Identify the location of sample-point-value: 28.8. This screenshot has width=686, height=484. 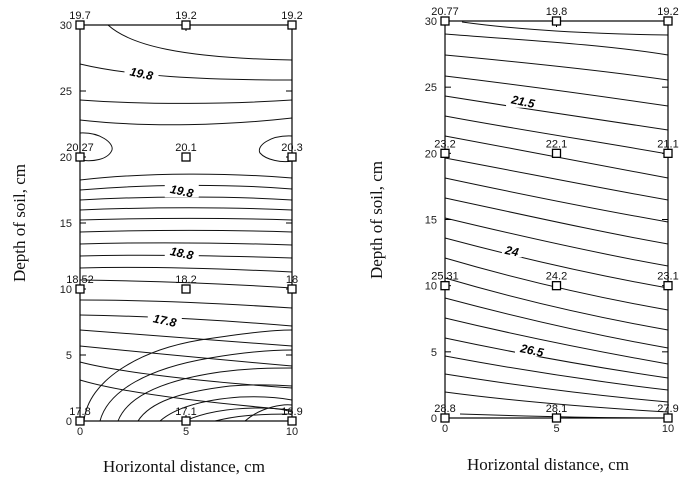
(444, 409).